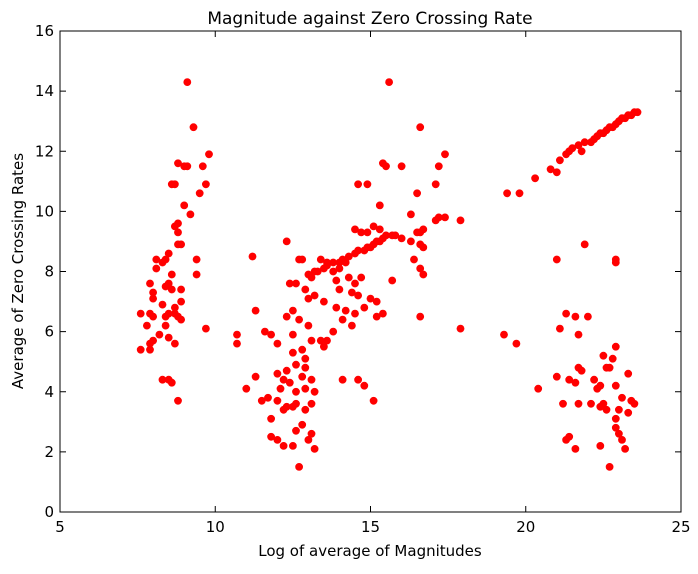 The width and height of the screenshot is (698, 574). What do you see at coordinates (49, 332) in the screenshot?
I see `y-tick-label: 6` at bounding box center [49, 332].